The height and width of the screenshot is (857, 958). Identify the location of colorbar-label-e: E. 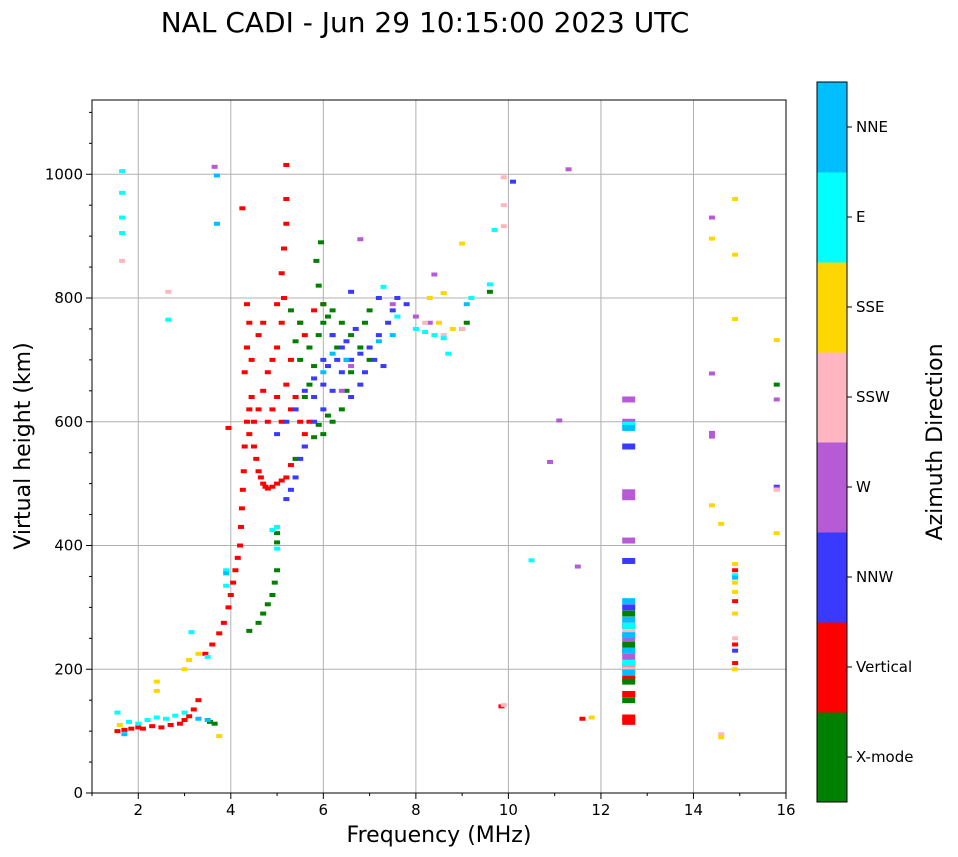
(860, 217).